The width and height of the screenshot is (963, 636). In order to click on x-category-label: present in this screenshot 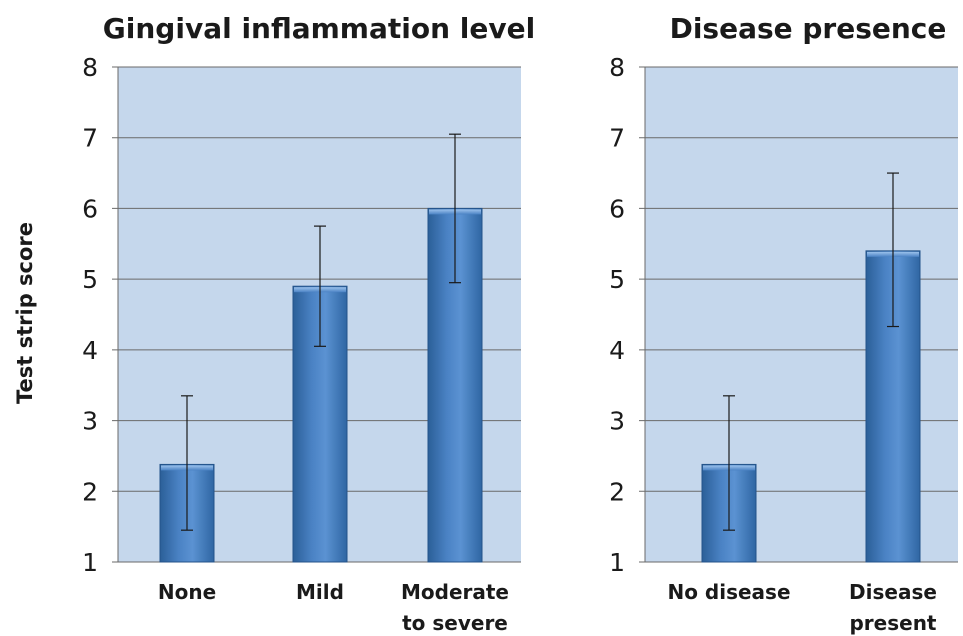, I will do `click(892, 623)`.